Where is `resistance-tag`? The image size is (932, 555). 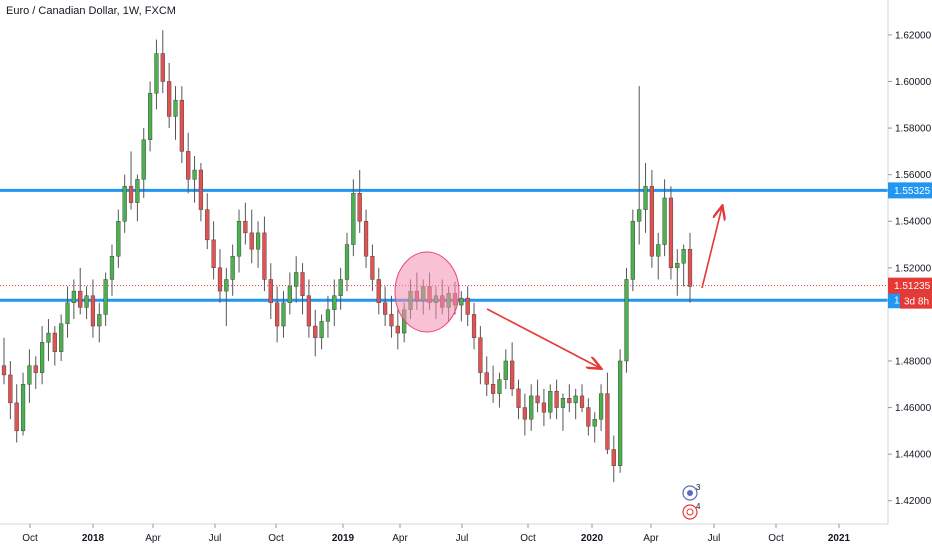 resistance-tag is located at coordinates (910, 190).